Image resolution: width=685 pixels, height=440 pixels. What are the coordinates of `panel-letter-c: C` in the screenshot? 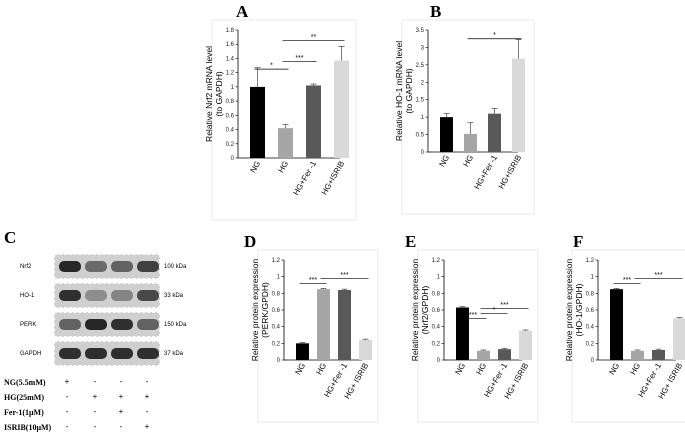 It's located at (10, 237).